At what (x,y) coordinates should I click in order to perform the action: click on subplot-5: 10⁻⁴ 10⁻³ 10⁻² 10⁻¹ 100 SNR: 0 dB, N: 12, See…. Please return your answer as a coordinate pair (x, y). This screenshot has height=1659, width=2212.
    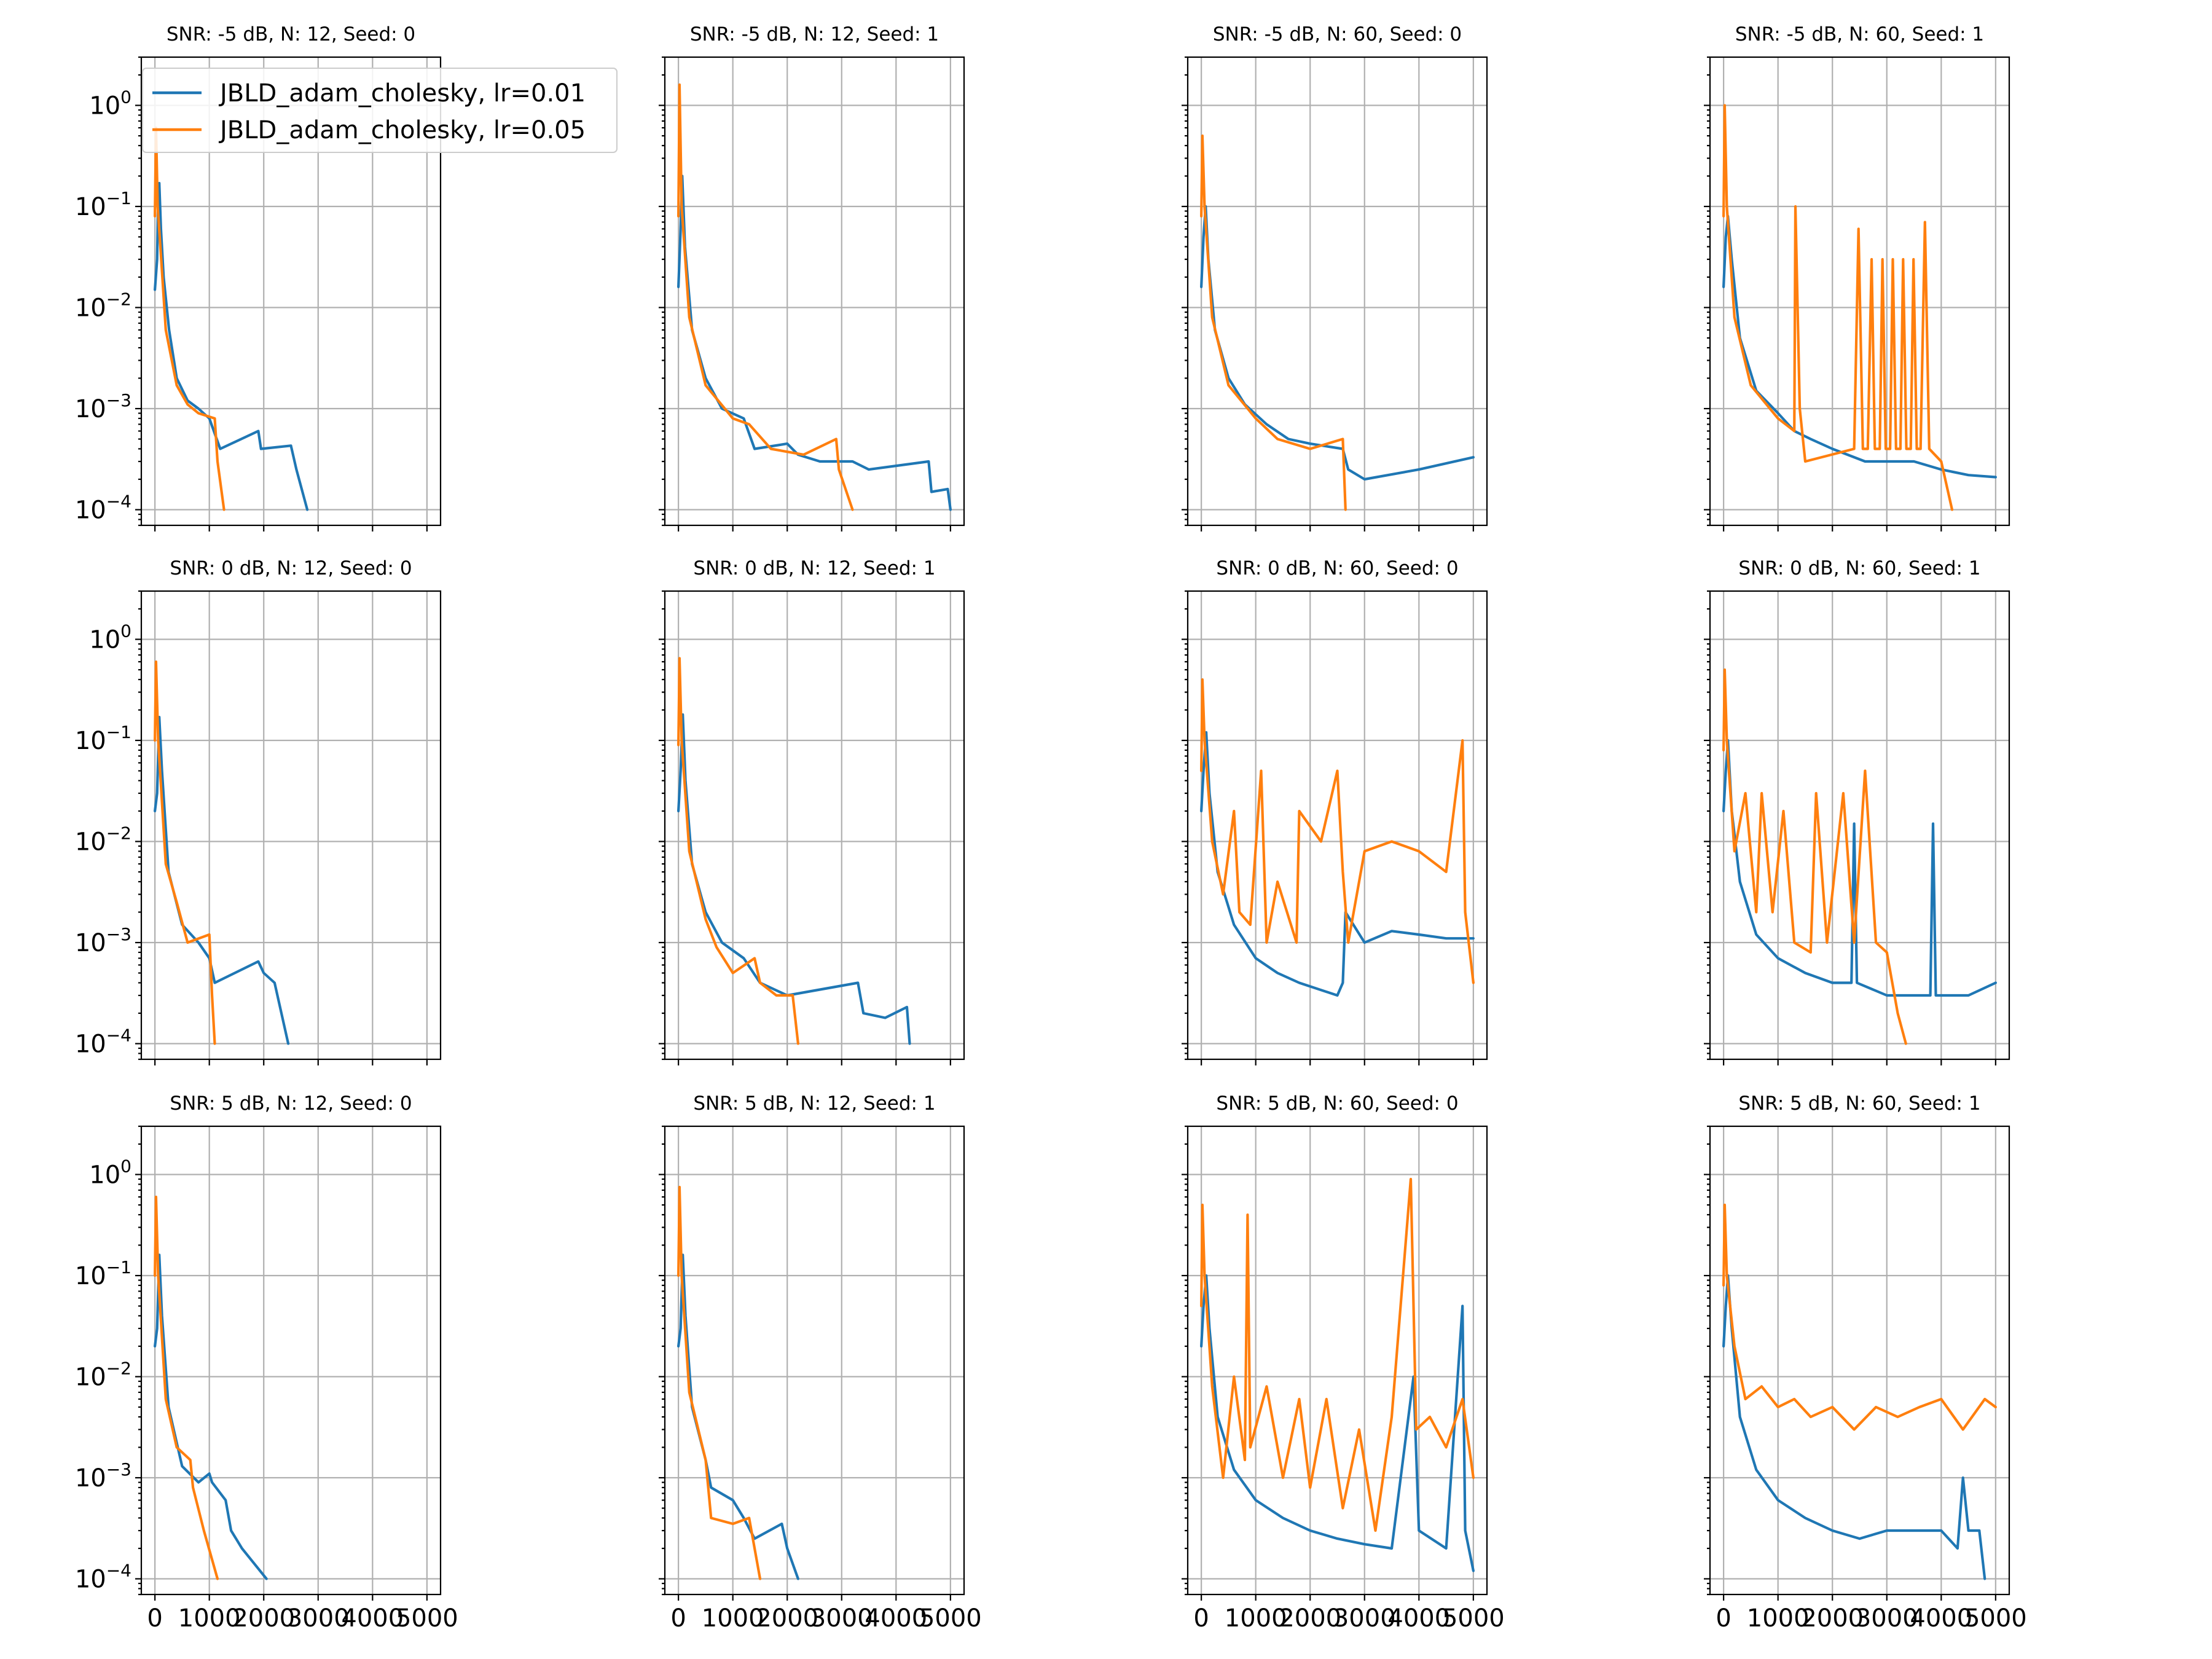
    Looking at the image, I should click on (258, 811).